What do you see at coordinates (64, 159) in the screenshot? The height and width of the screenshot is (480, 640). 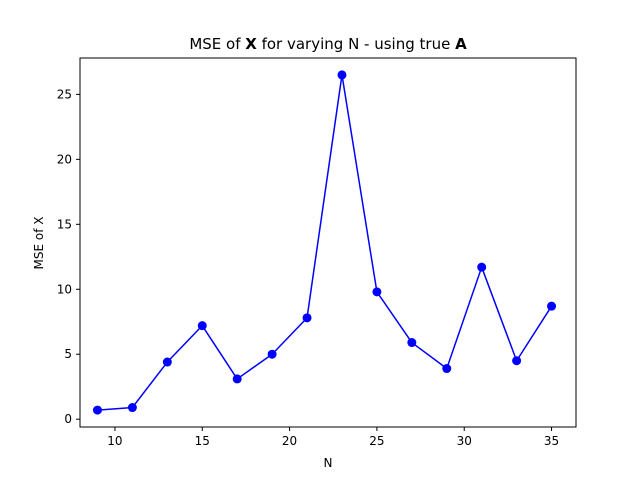 I see `y-tick-label: 20` at bounding box center [64, 159].